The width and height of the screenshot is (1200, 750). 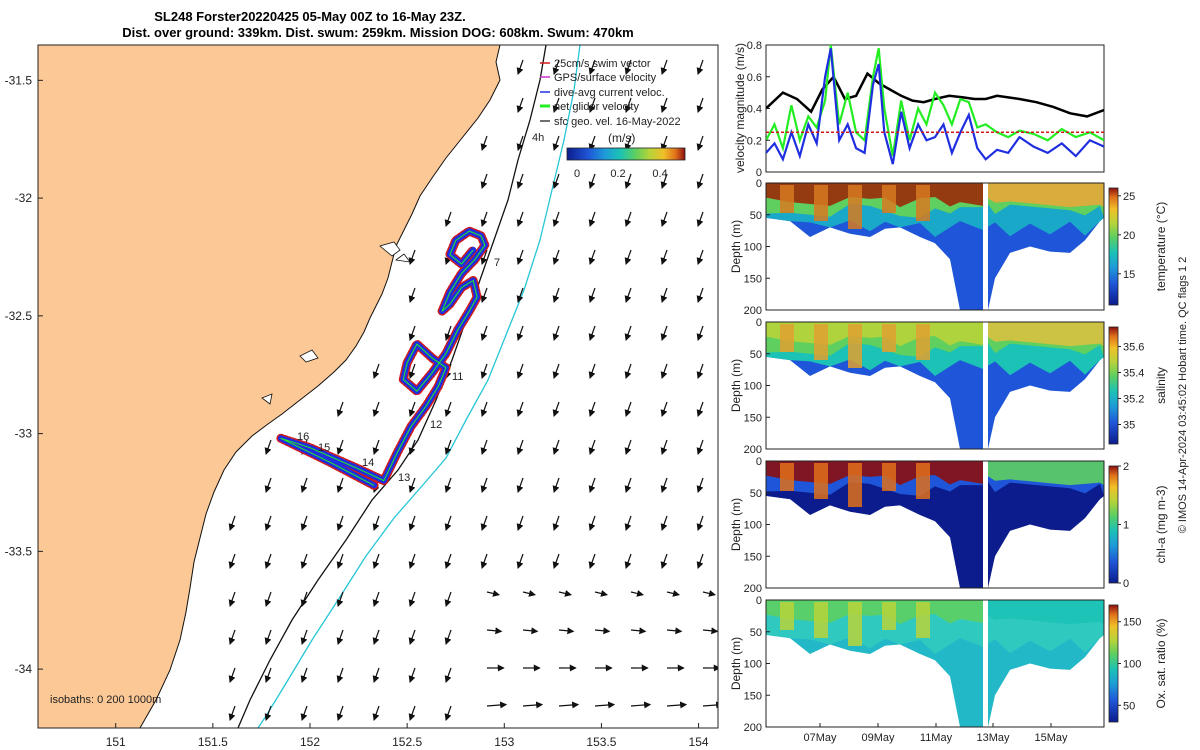 I want to click on day-label-11: 11, so click(x=457, y=377).